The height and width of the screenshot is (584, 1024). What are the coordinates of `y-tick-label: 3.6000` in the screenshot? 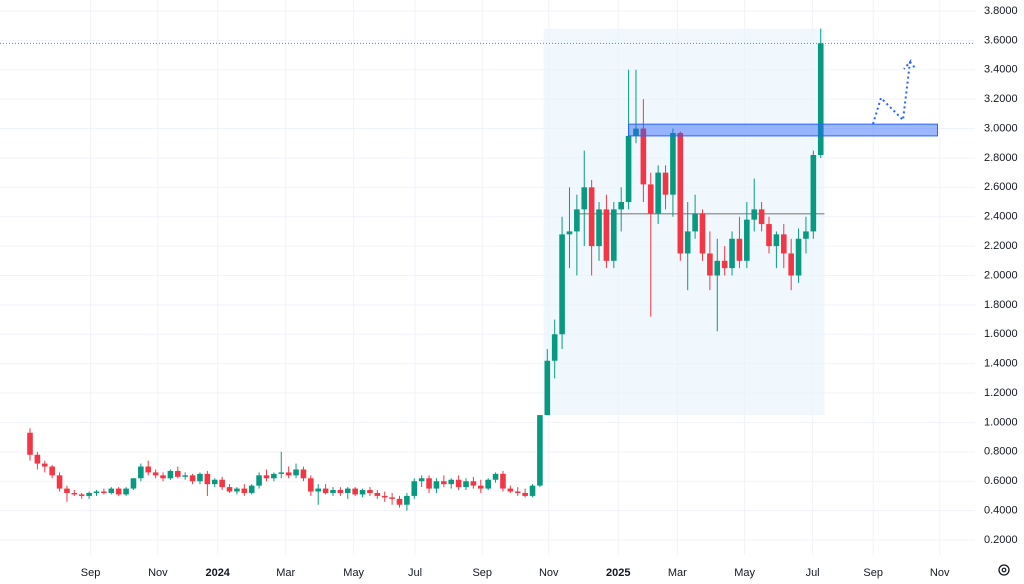 It's located at (1001, 40).